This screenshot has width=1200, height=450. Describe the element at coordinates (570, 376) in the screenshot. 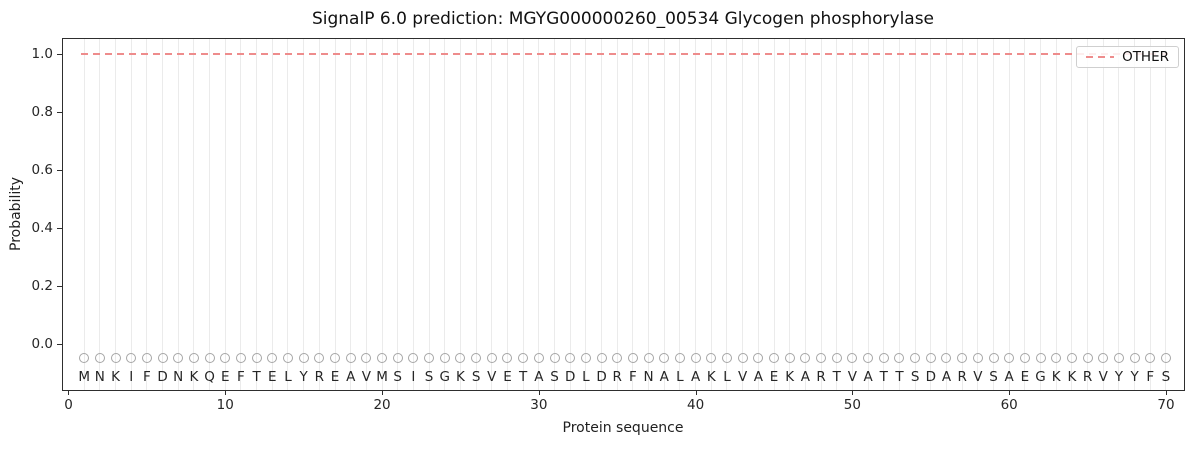

I see `residue-letter-32: D` at that location.